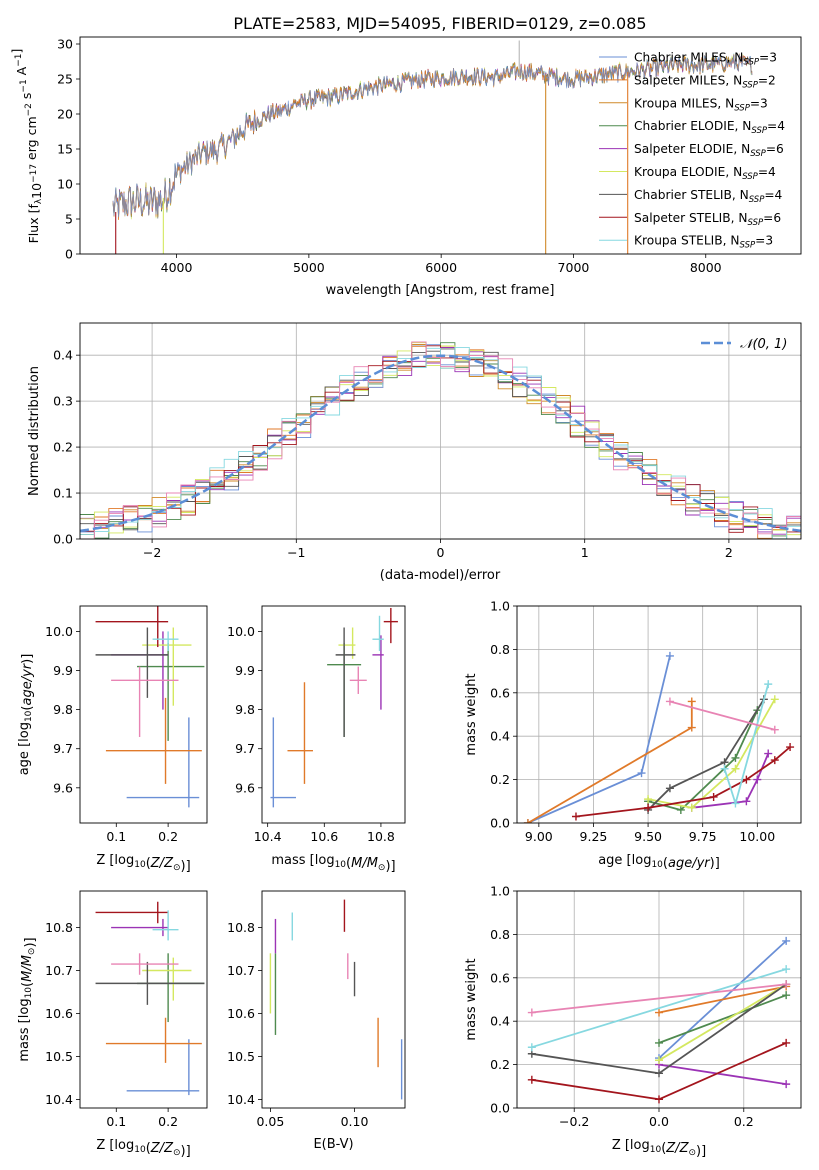 This screenshot has width=819, height=1170. I want to click on legend-entry: Salpeter STELIB, NSSP=6, so click(707, 219).